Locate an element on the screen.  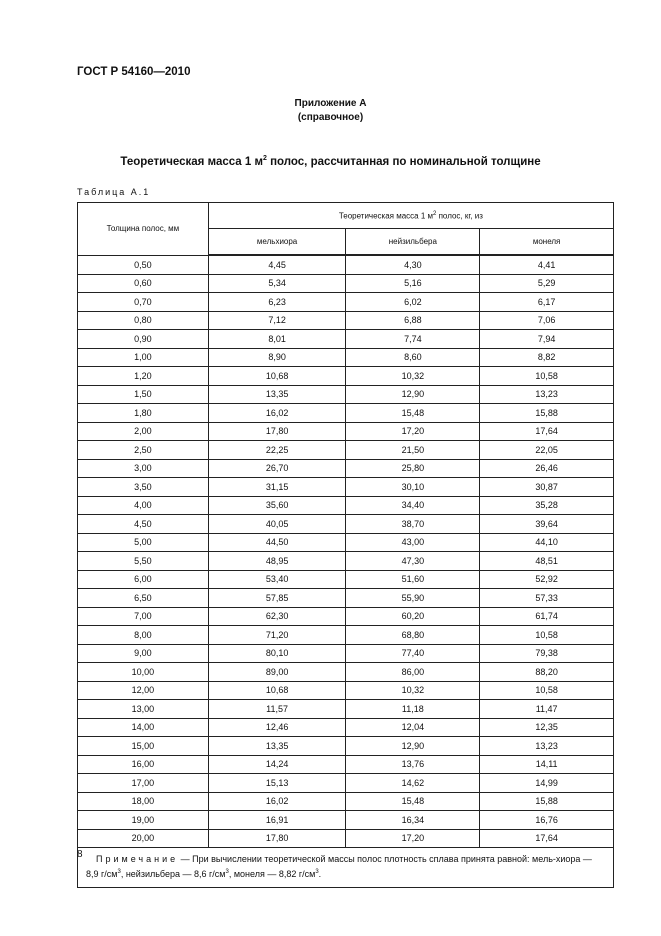
table-cell: 40,05 is located at coordinates (277, 524).